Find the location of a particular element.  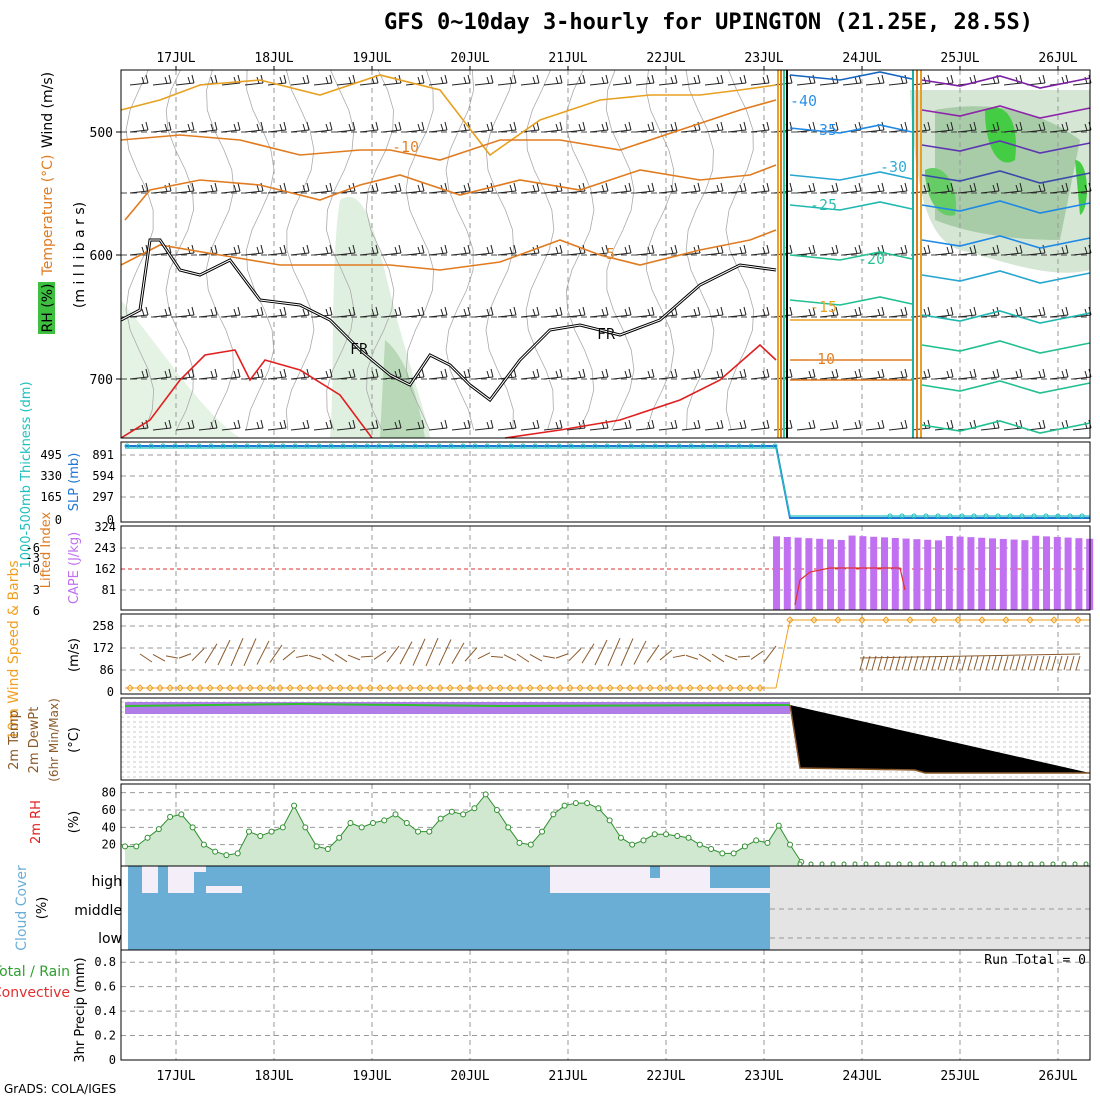

wind-axis-label: 10m Wind Speed & Barbs is located at coordinates (14, 649).